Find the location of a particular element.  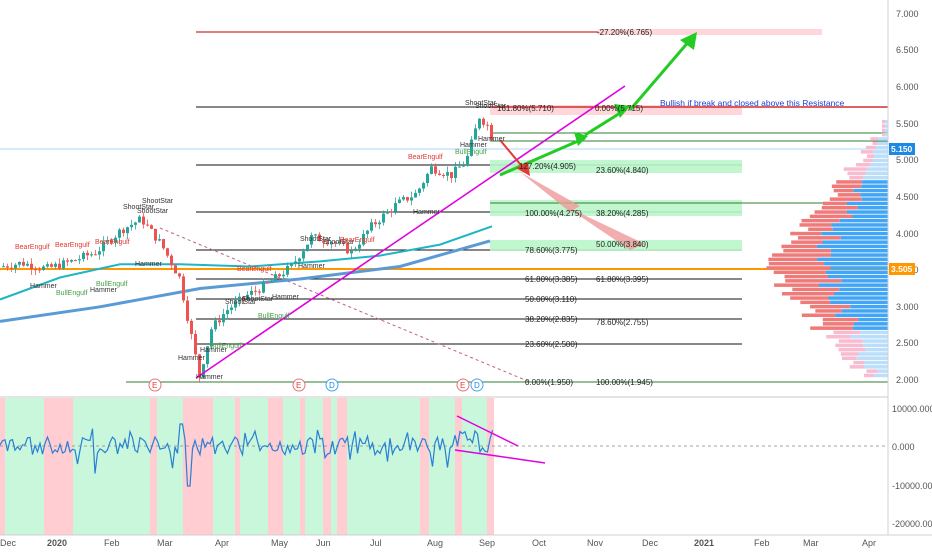

green-arrow-3-head is located at coordinates (688, 41).